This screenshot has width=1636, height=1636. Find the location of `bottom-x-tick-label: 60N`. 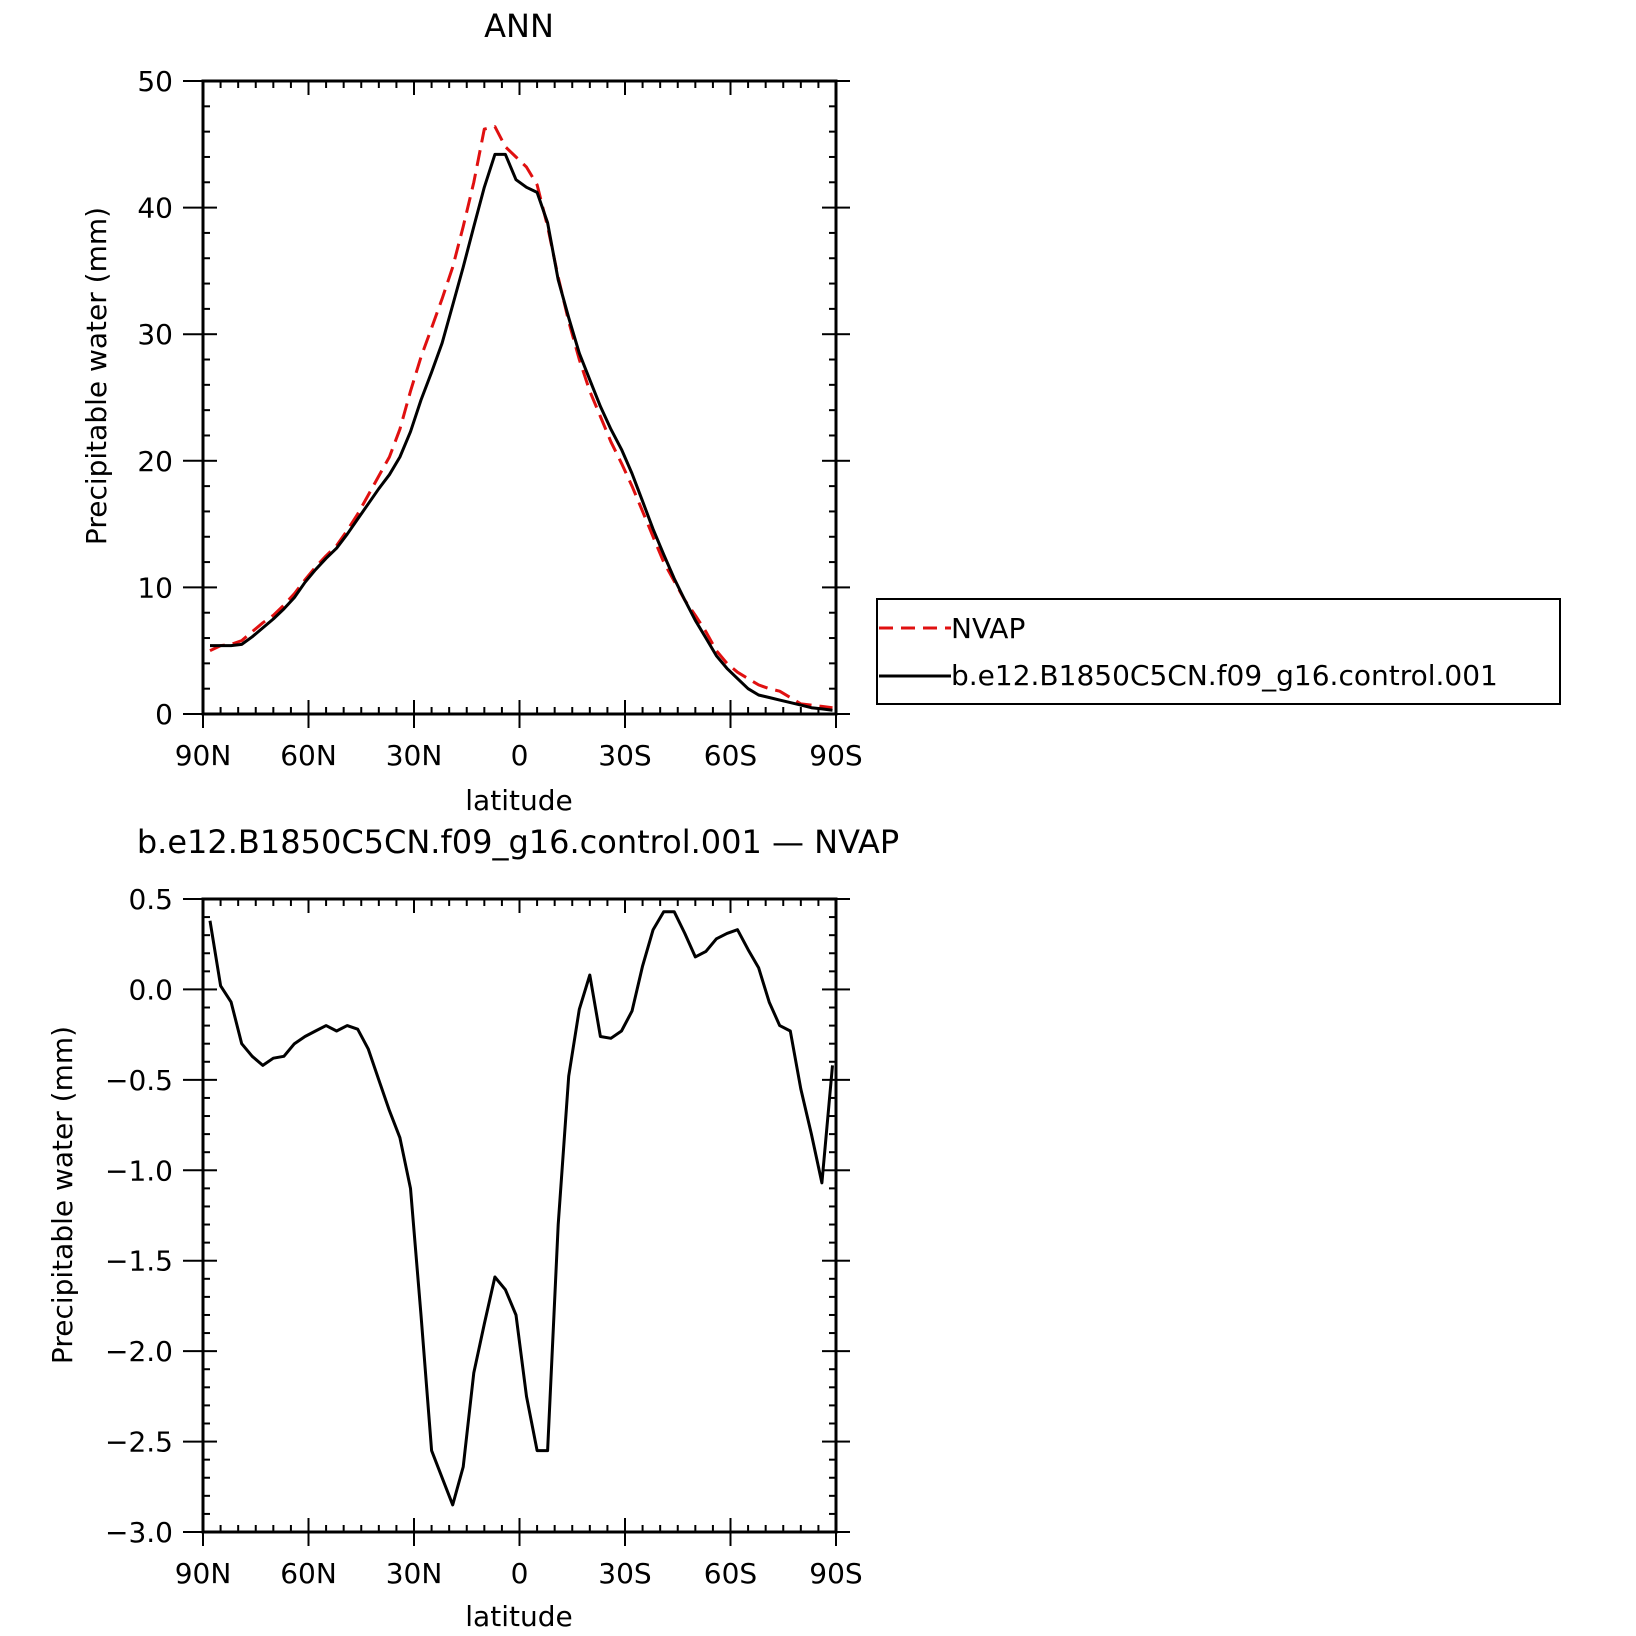

bottom-x-tick-label: 60N is located at coordinates (308, 1573).